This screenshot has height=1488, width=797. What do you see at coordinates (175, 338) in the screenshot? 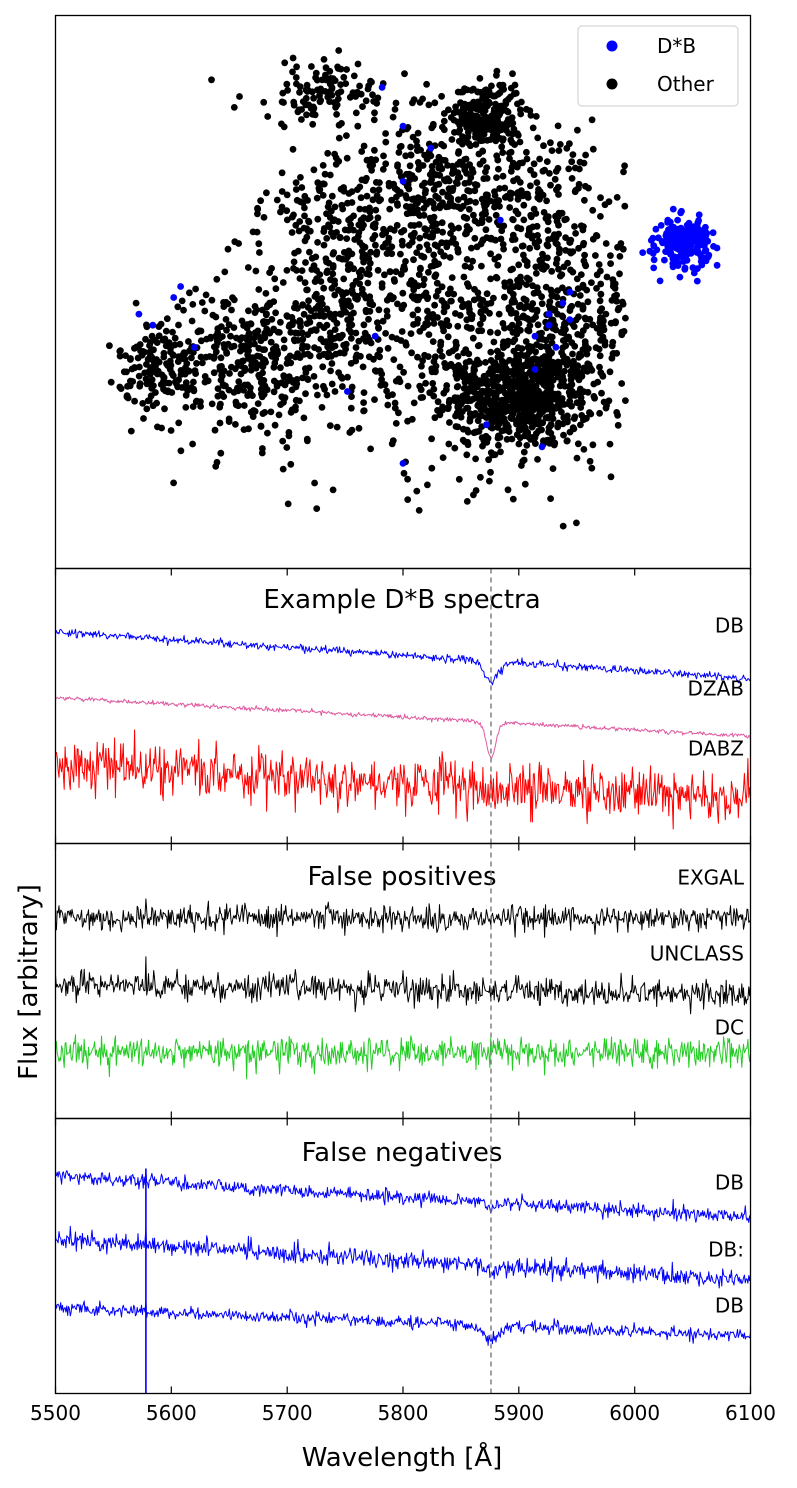
I see `other-point-1960` at bounding box center [175, 338].